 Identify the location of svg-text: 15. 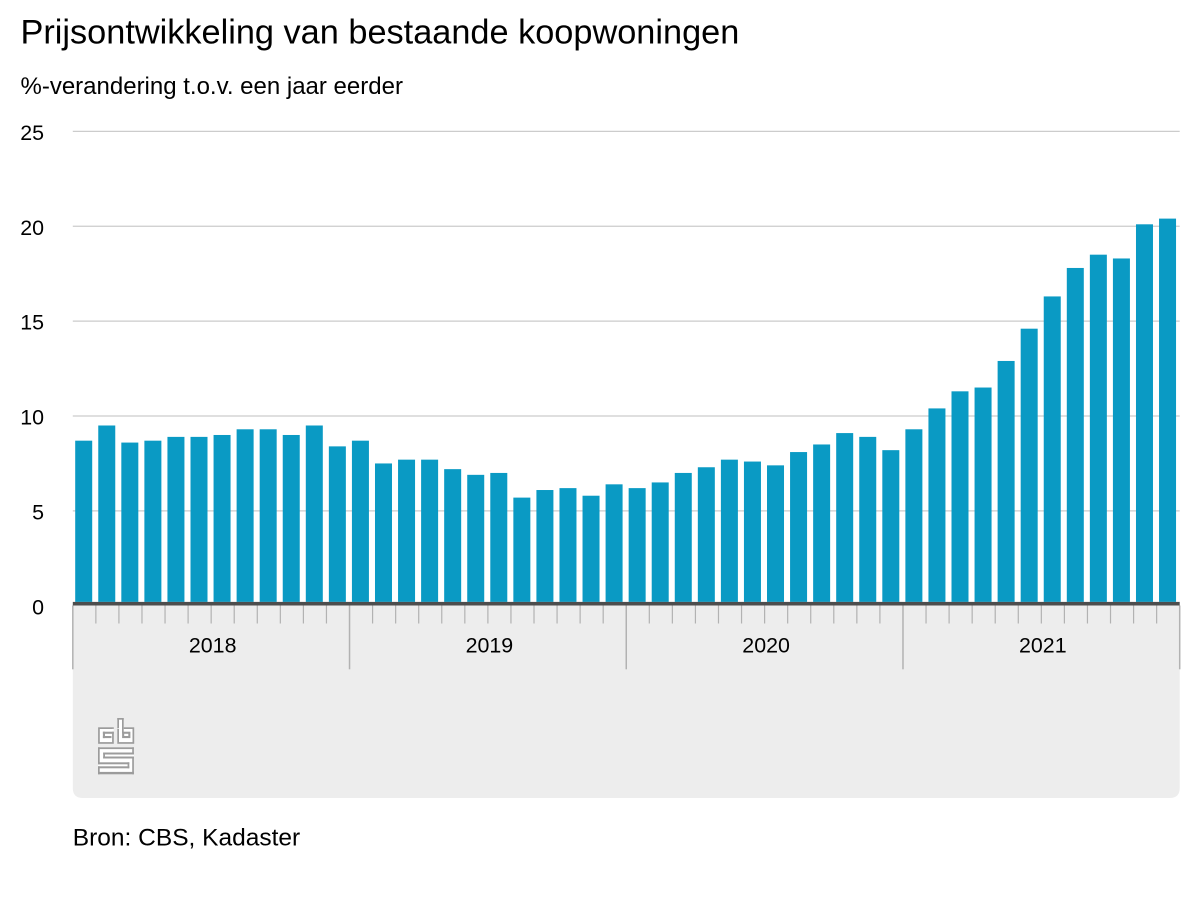
(32, 323).